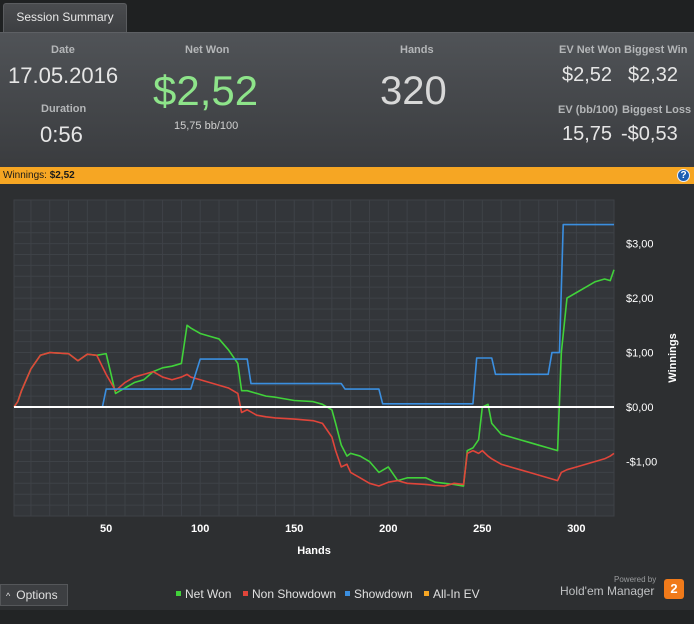  Describe the element at coordinates (456, 594) in the screenshot. I see `legend-label: All-In EV` at that location.